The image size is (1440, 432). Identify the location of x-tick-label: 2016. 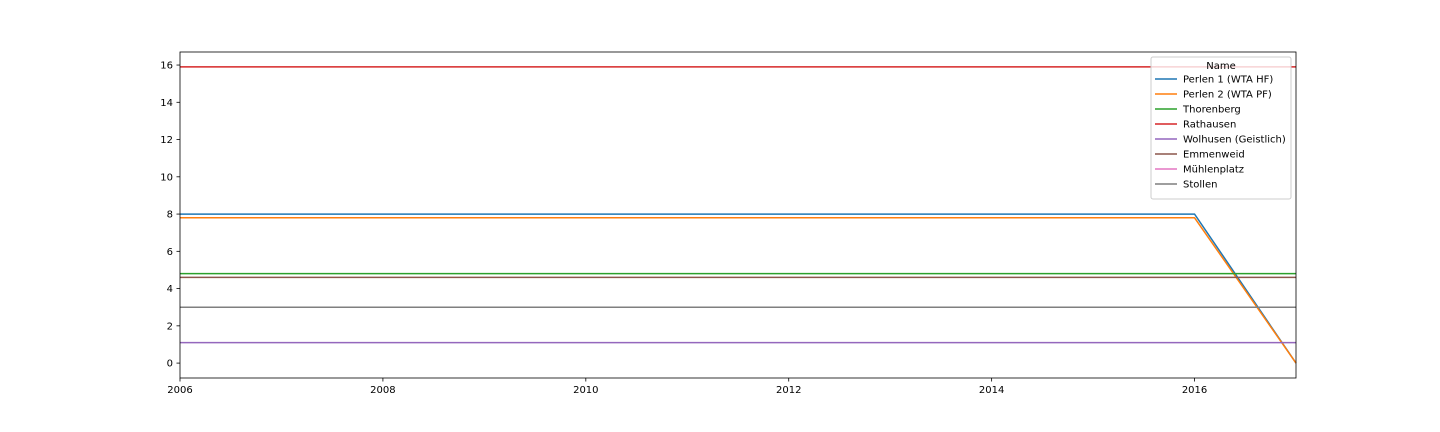
(1194, 390).